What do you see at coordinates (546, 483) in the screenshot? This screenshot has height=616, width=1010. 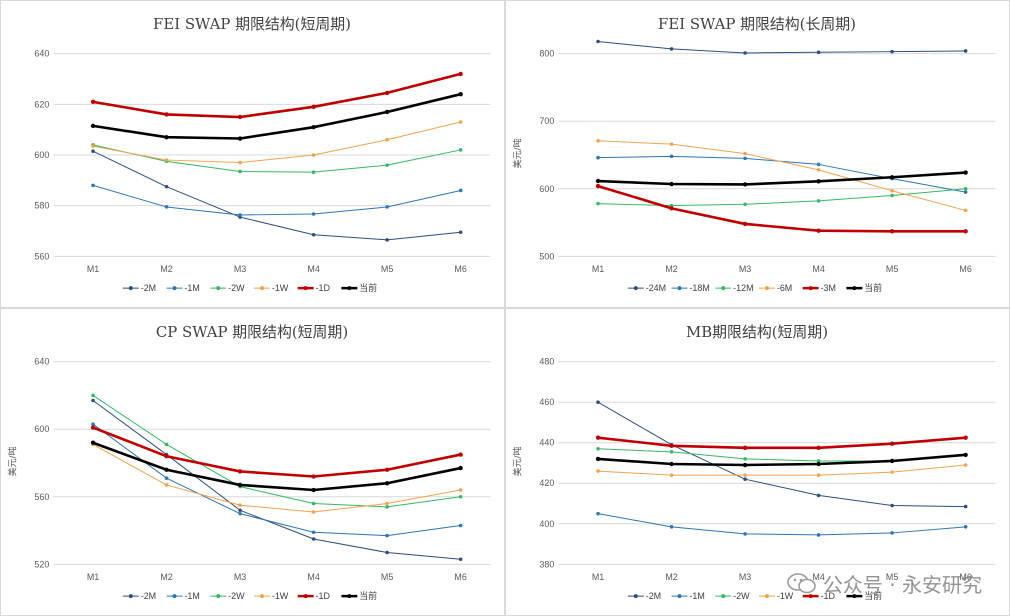 I see `y-tick-label: 420` at bounding box center [546, 483].